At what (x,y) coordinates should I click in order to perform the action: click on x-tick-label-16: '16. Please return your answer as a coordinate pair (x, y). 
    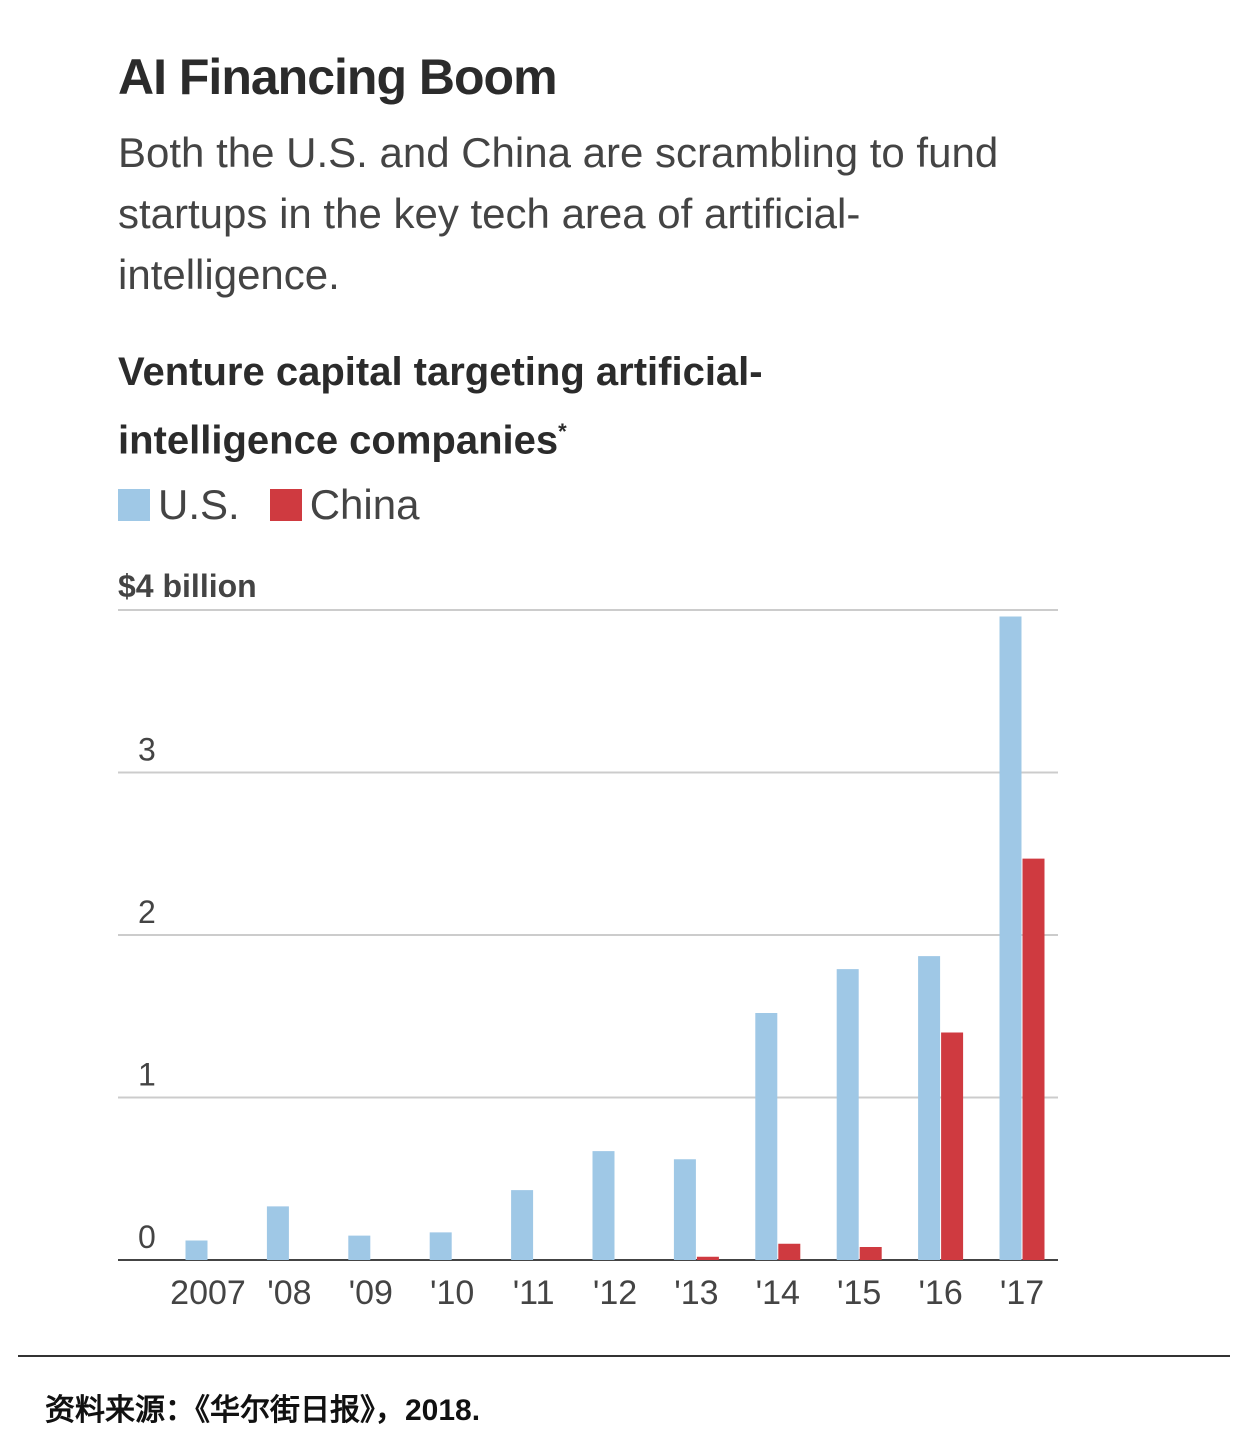
    Looking at the image, I should click on (940, 1293).